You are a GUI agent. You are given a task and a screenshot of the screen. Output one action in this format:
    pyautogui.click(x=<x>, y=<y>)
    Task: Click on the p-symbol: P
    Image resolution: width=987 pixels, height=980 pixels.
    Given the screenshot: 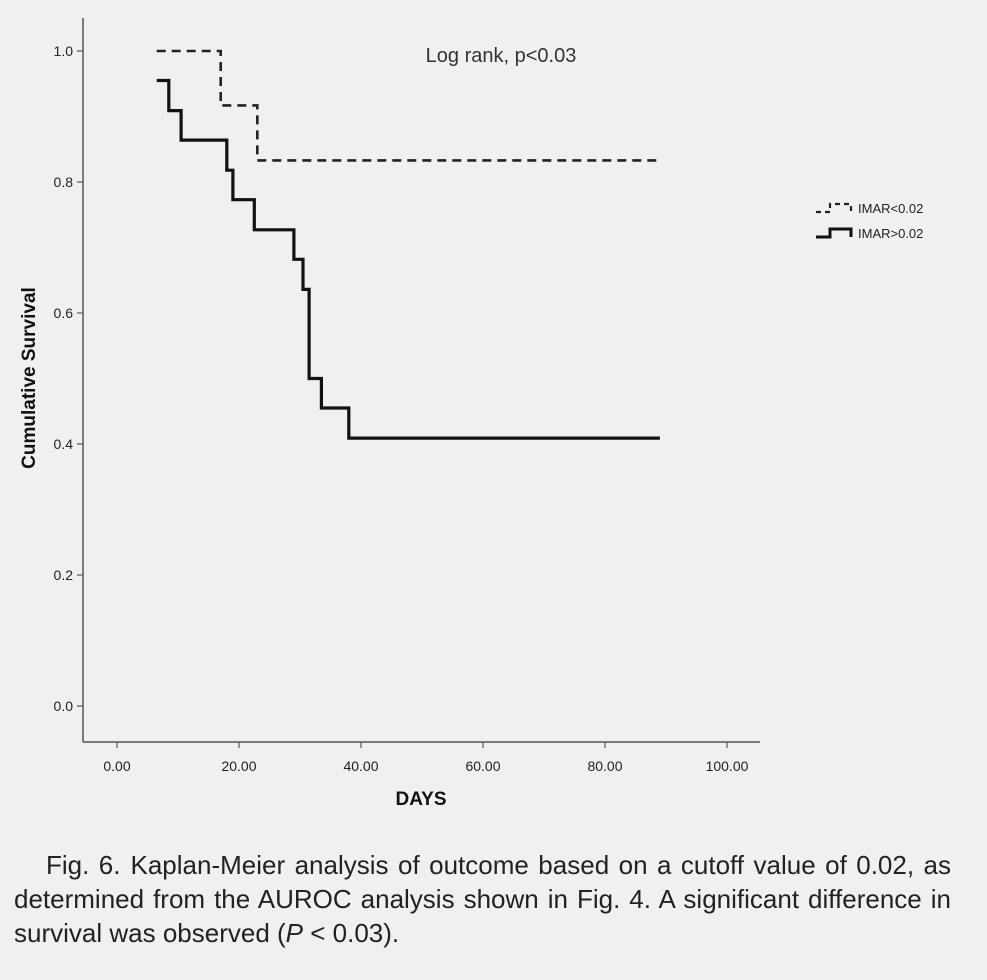 What is the action you would take?
    pyautogui.click(x=294, y=933)
    